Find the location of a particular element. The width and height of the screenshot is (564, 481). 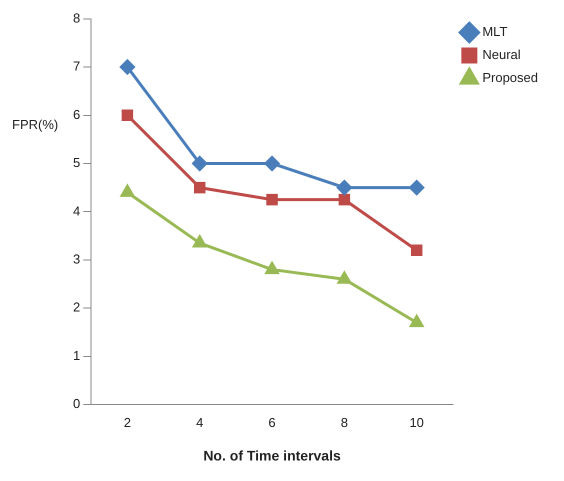

y-tick-label: 8 is located at coordinates (76, 18).